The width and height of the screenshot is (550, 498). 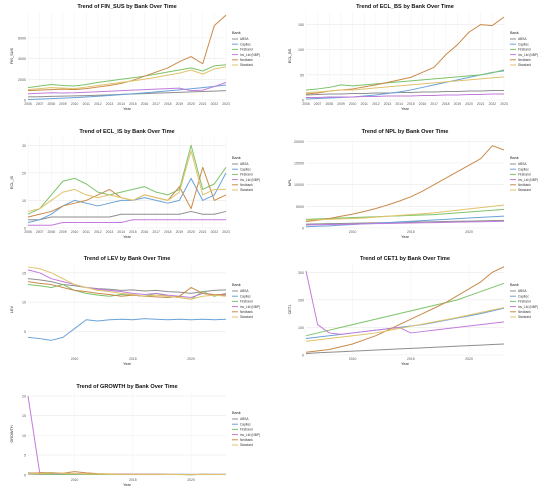 What do you see at coordinates (301, 300) in the screenshot?
I see `y-tick-label: 200` at bounding box center [301, 300].